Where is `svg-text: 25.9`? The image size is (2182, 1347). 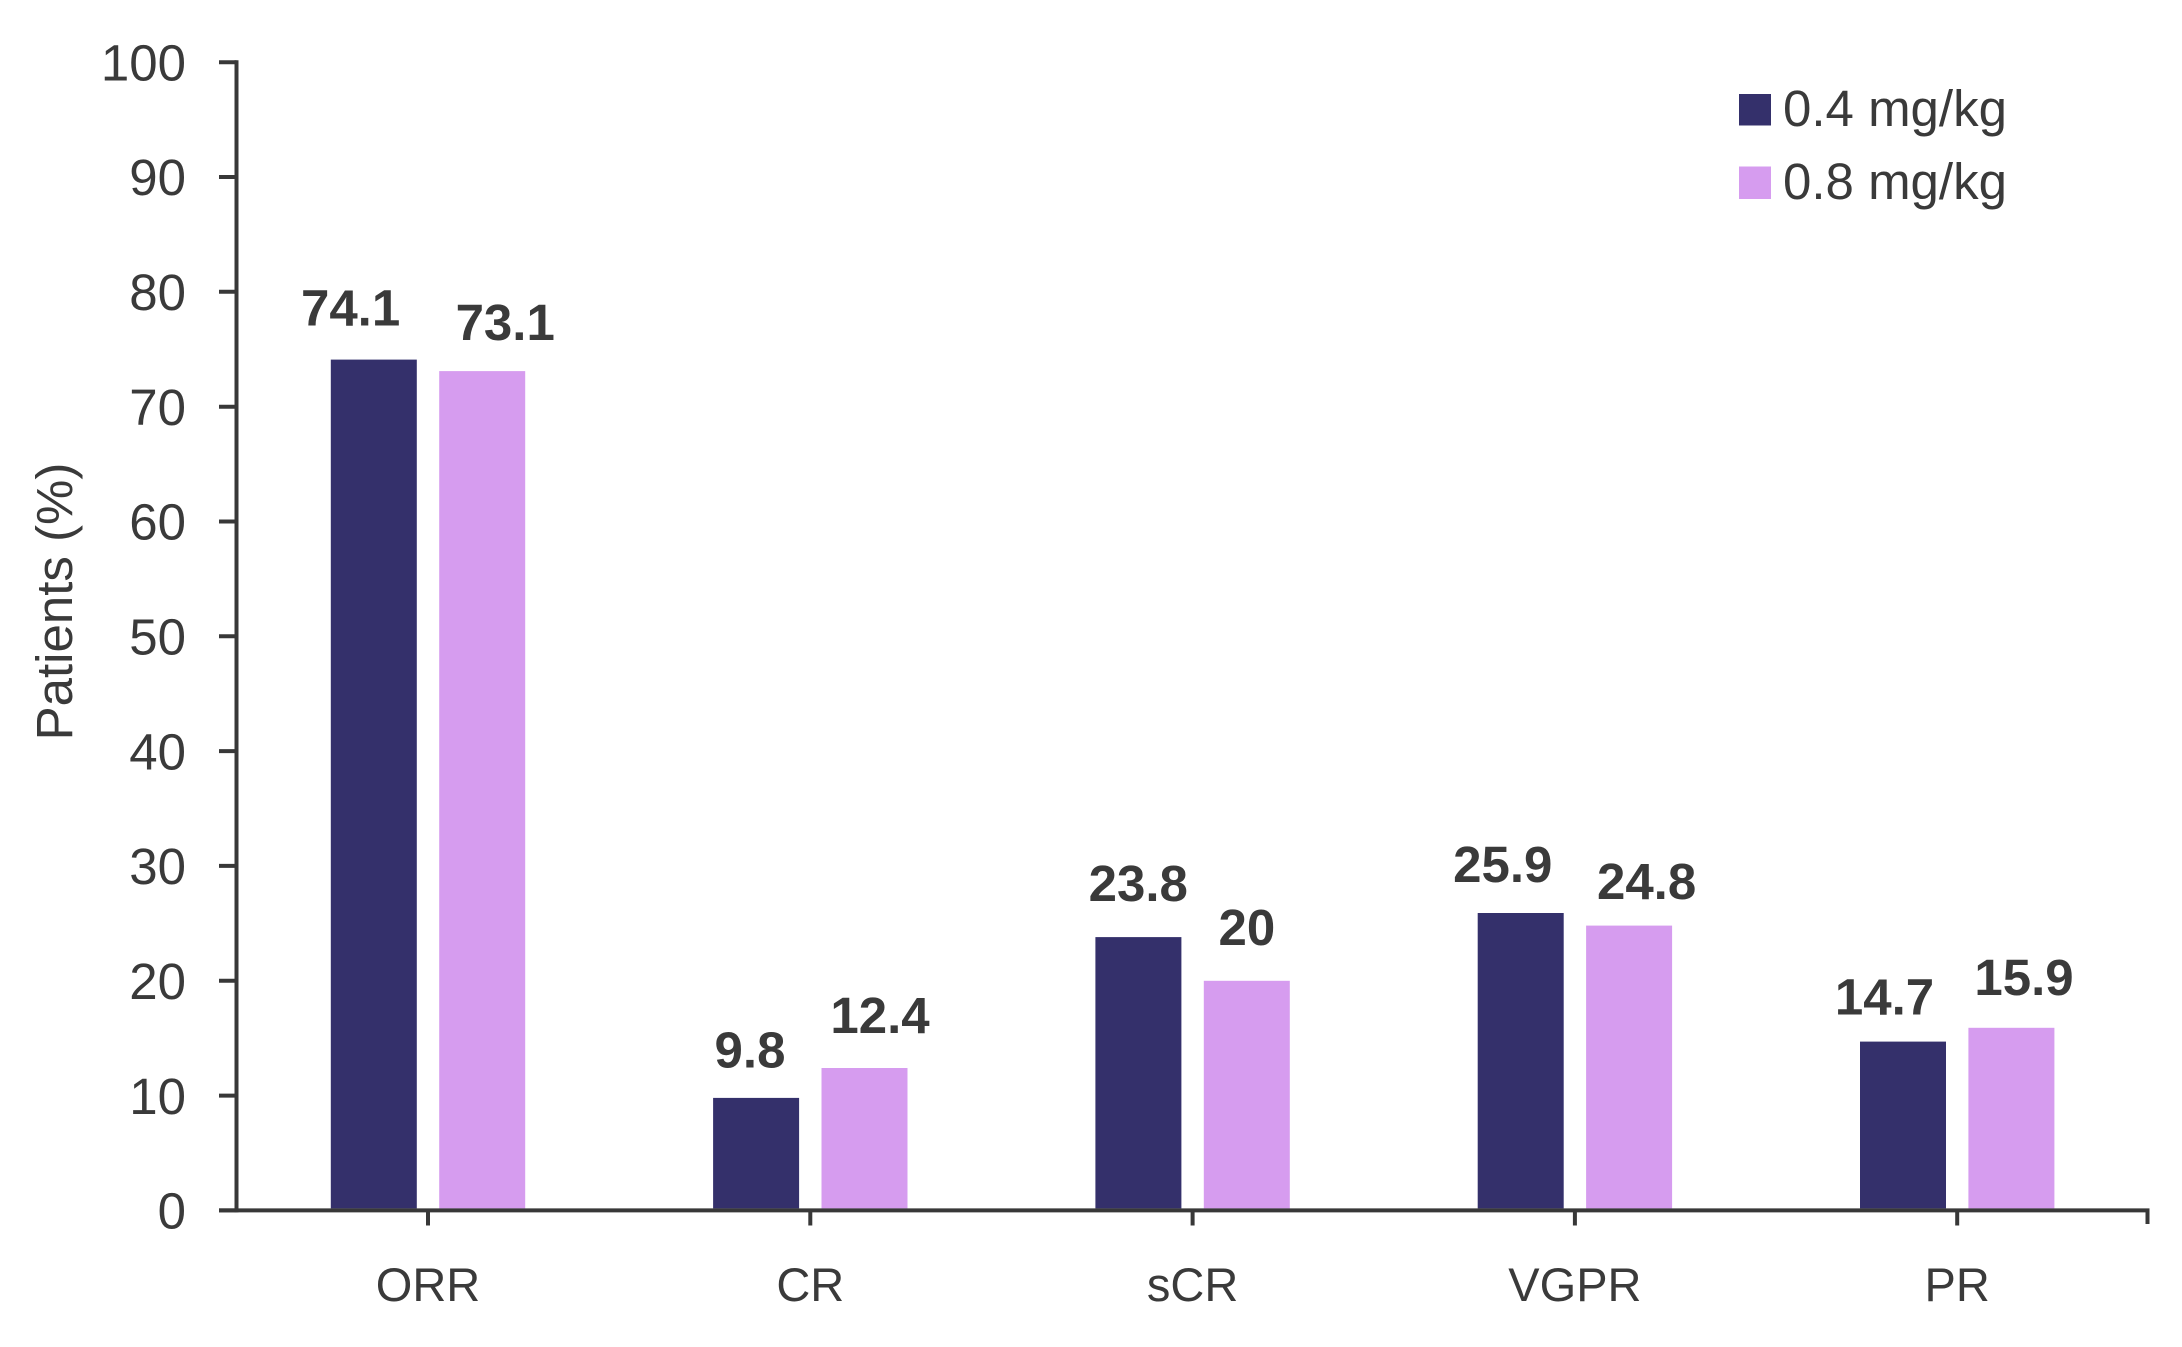
svg-text: 25.9 is located at coordinates (1502, 864).